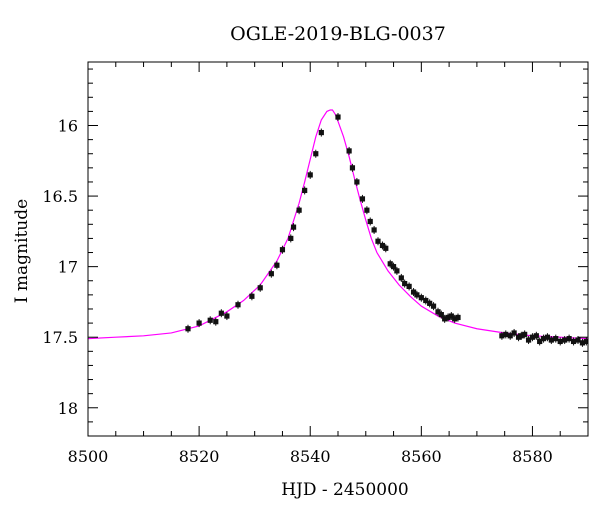  Describe the element at coordinates (532, 456) in the screenshot. I see `x-tick-label: 8580` at that location.